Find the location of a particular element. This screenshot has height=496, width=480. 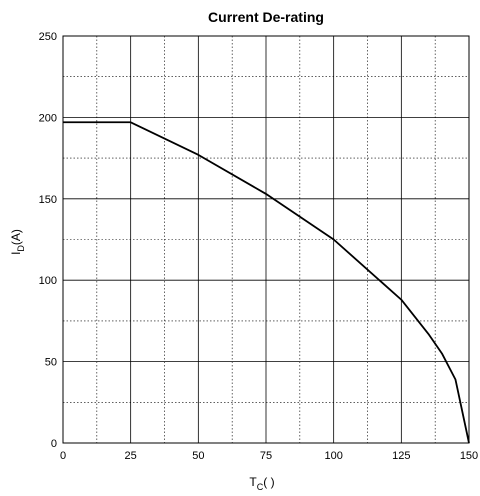

x-axis-label-suffix: ( ) is located at coordinates (268, 482).